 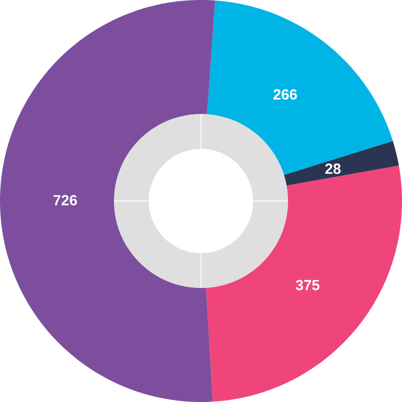 I want to click on data-label: 266, so click(x=285, y=94).